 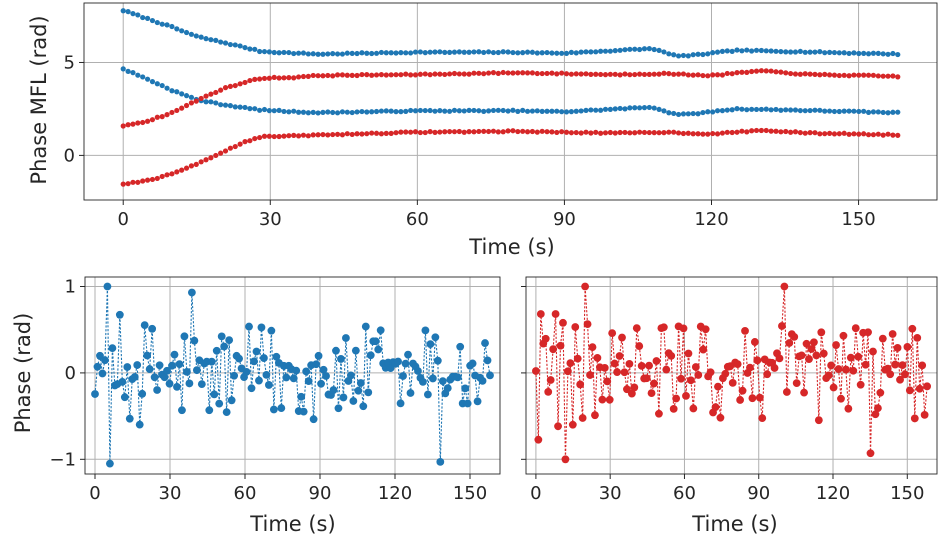 What do you see at coordinates (610, 493) in the screenshot?
I see `bottom-right-x-tick-label: 30` at bounding box center [610, 493].